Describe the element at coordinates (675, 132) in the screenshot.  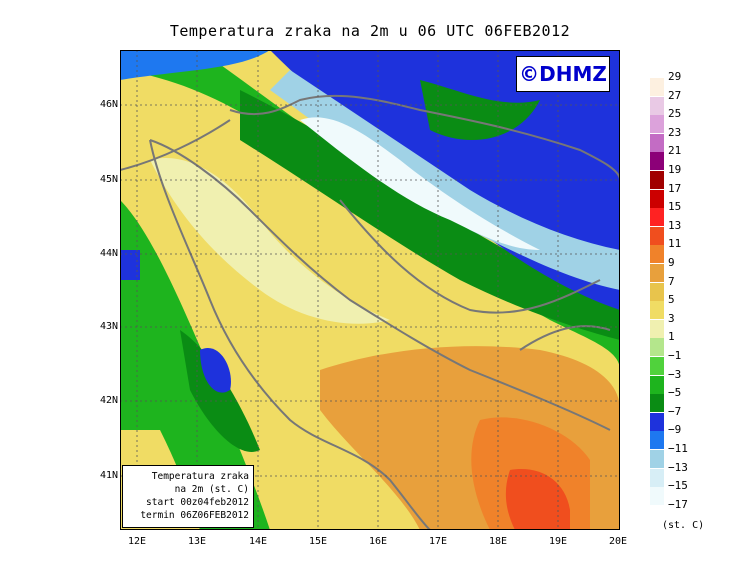
I see `legend-label: 23` at that location.